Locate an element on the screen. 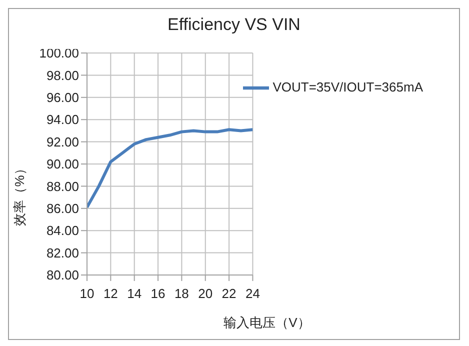 The height and width of the screenshot is (346, 469). y-tick-label: 88.00 is located at coordinates (62, 186).